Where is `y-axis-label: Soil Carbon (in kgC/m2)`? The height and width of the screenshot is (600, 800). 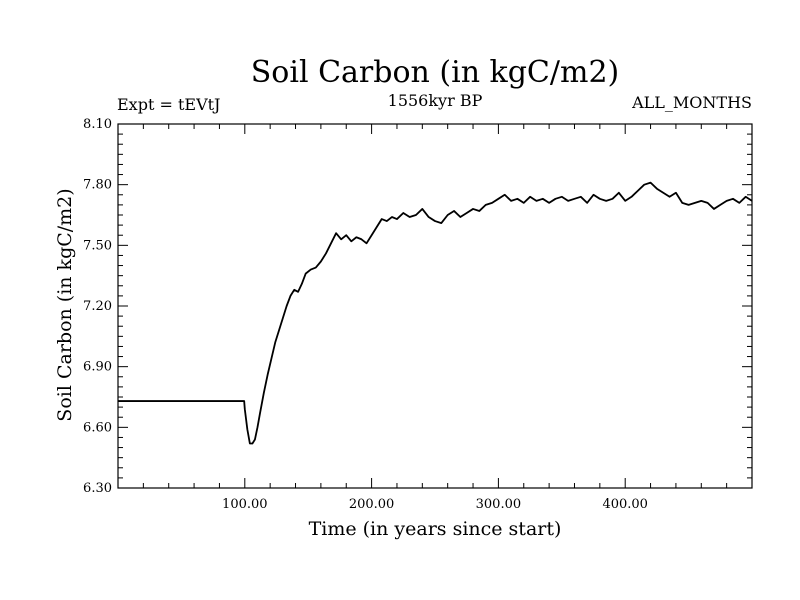 y-axis-label: Soil Carbon (in kgC/m2) is located at coordinates (65, 304).